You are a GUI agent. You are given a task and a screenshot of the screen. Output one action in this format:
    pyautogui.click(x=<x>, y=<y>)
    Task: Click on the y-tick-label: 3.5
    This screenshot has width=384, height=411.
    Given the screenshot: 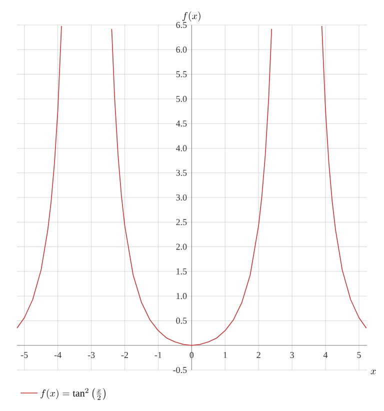 What is the action you would take?
    pyautogui.click(x=181, y=173)
    